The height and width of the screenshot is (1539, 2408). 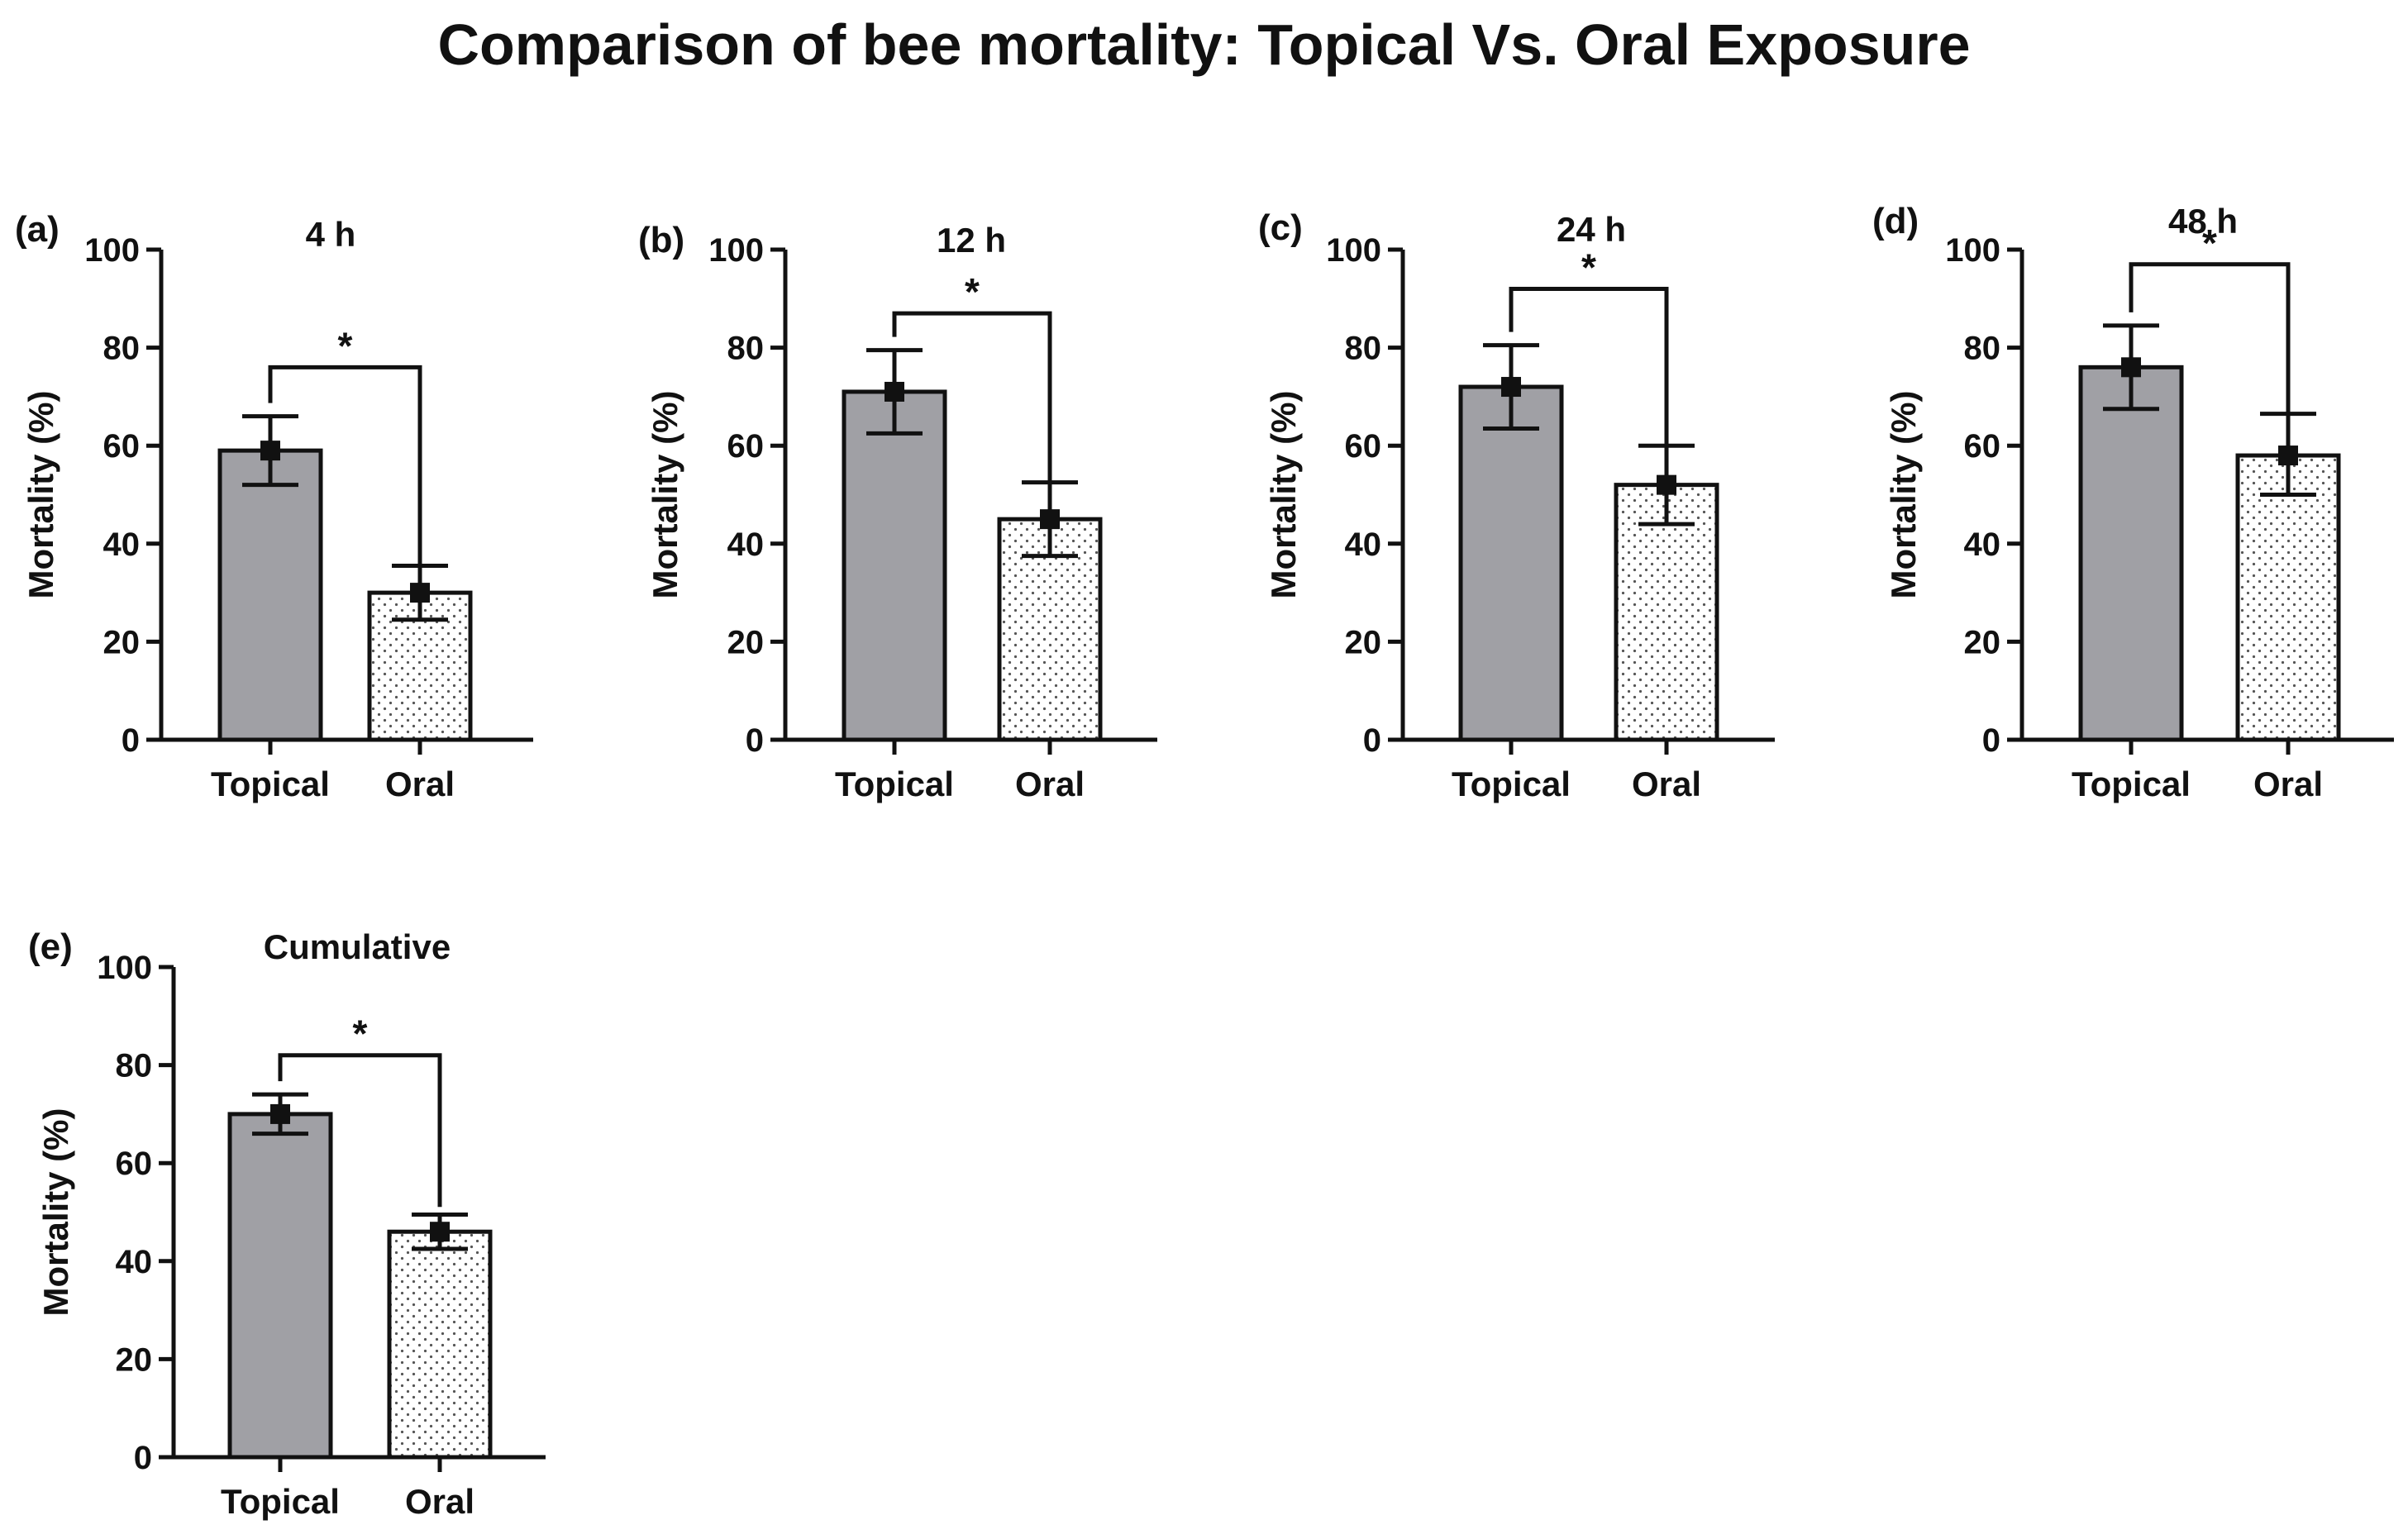 What do you see at coordinates (50, 947) in the screenshot?
I see `panel-letter: (e)` at bounding box center [50, 947].